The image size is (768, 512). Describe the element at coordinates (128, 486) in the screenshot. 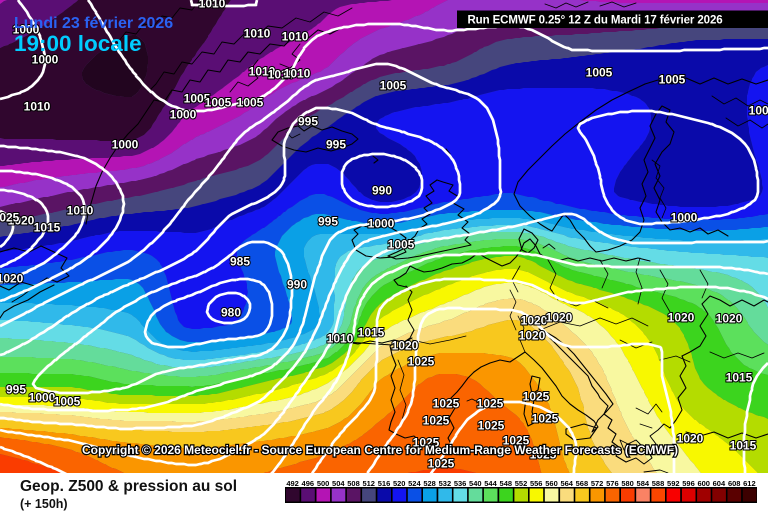

I see `svg-text: Geop. Z500 & pression au sol` at that location.